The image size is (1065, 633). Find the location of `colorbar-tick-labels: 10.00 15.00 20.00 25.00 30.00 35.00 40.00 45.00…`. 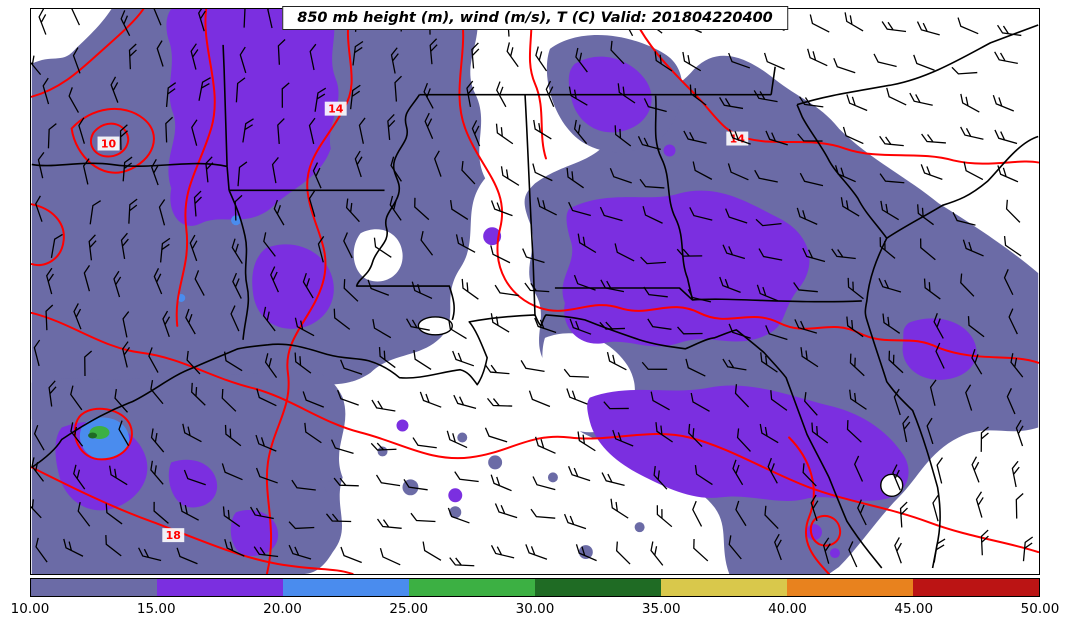

colorbar-tick-labels: 10.00 15.00 20.00 25.00 30.00 35.00 40.00 45.00… is located at coordinates (535, 611).